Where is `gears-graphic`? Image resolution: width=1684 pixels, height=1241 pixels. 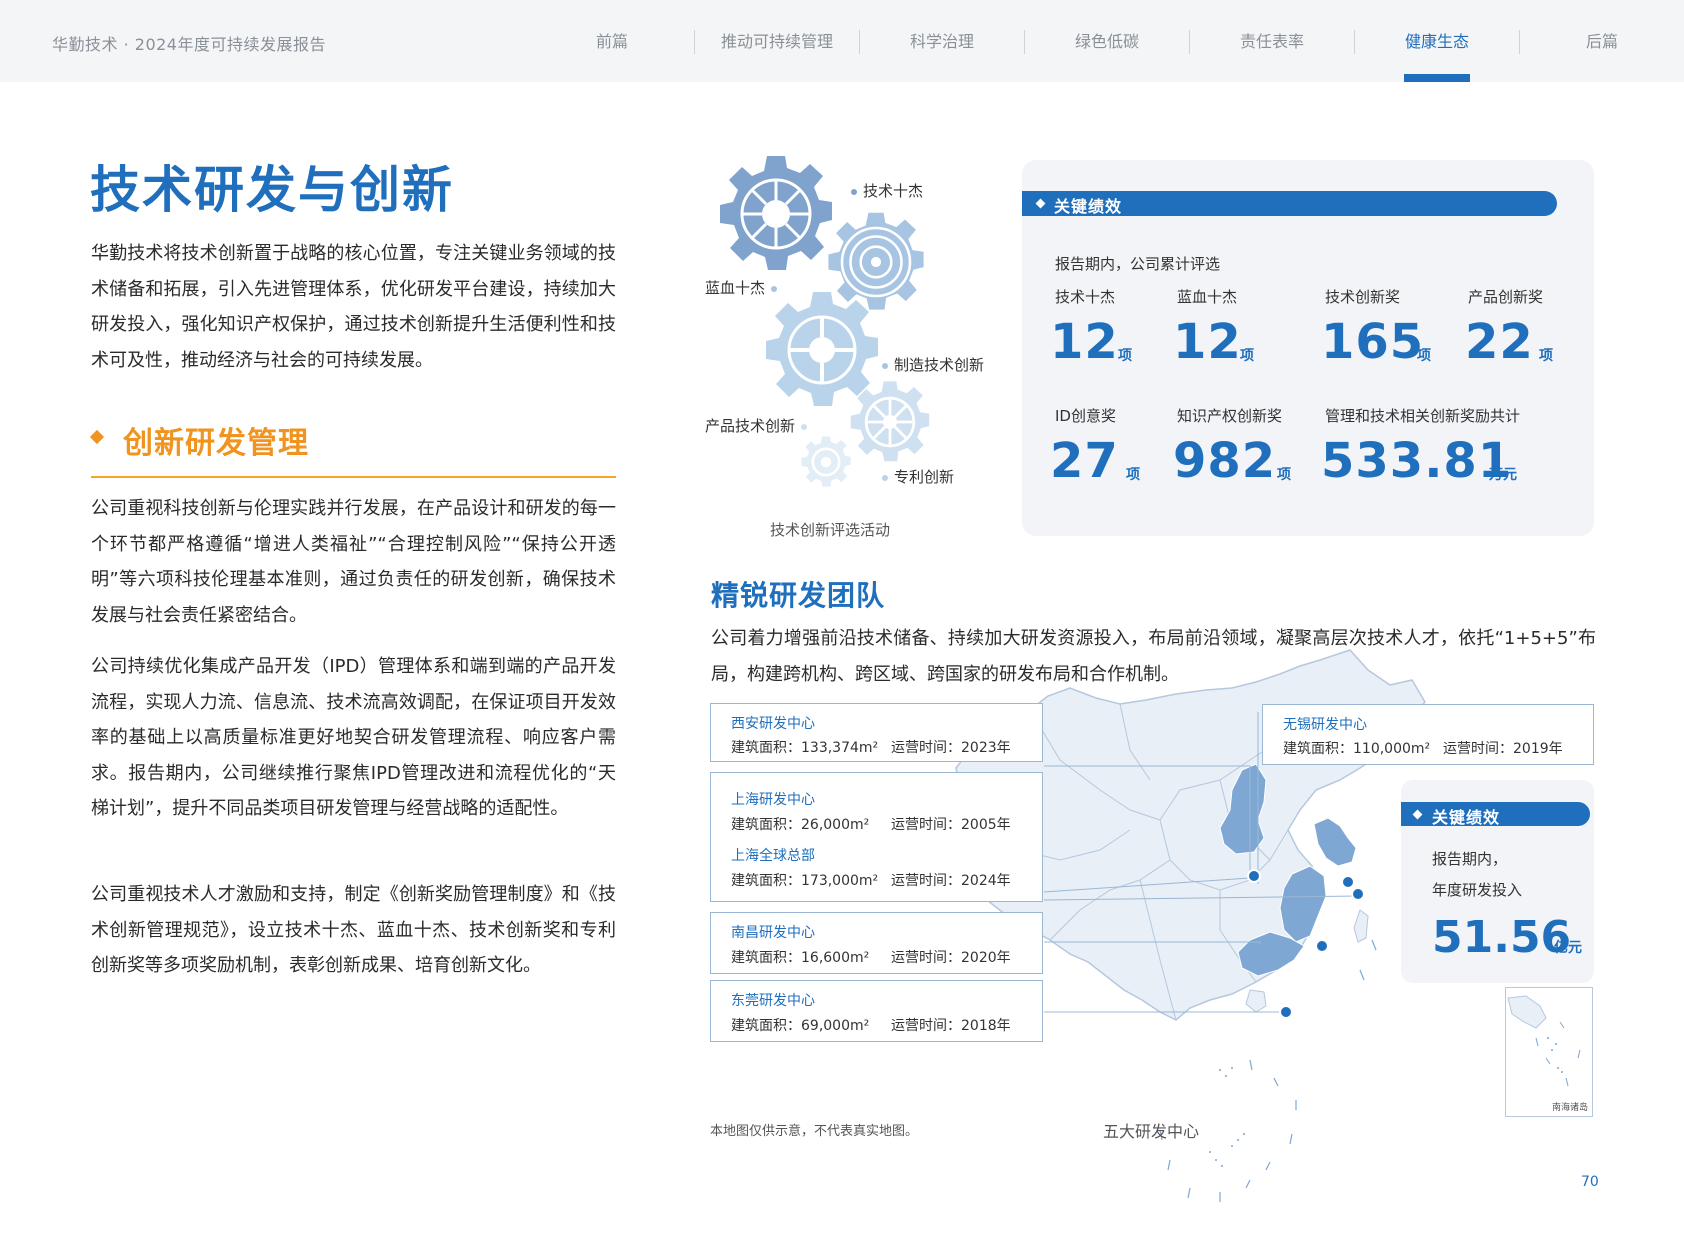
gears-graphic is located at coordinates (825, 321).